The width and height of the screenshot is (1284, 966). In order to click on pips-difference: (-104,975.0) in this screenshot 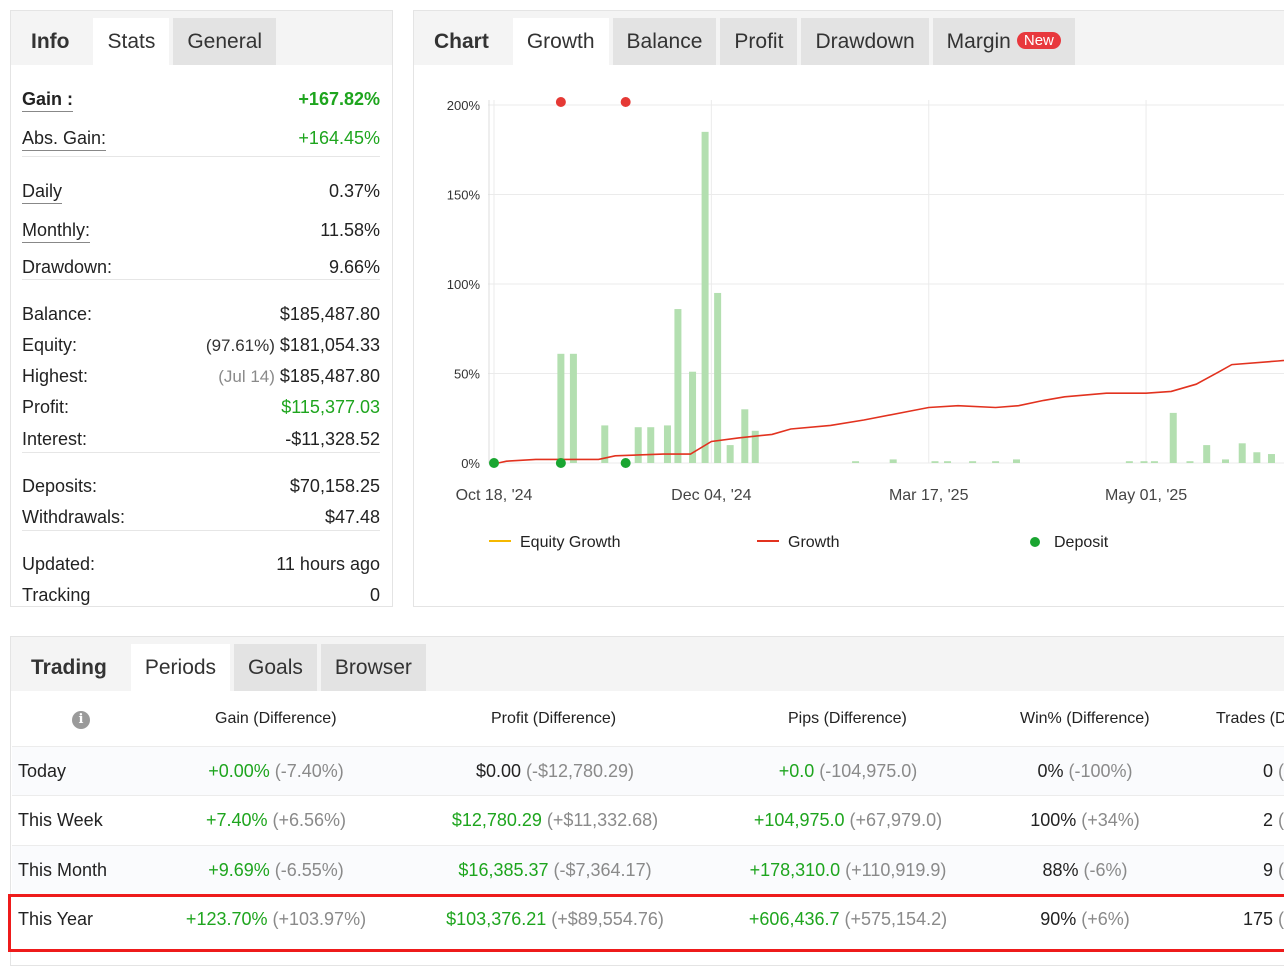, I will do `click(868, 771)`.